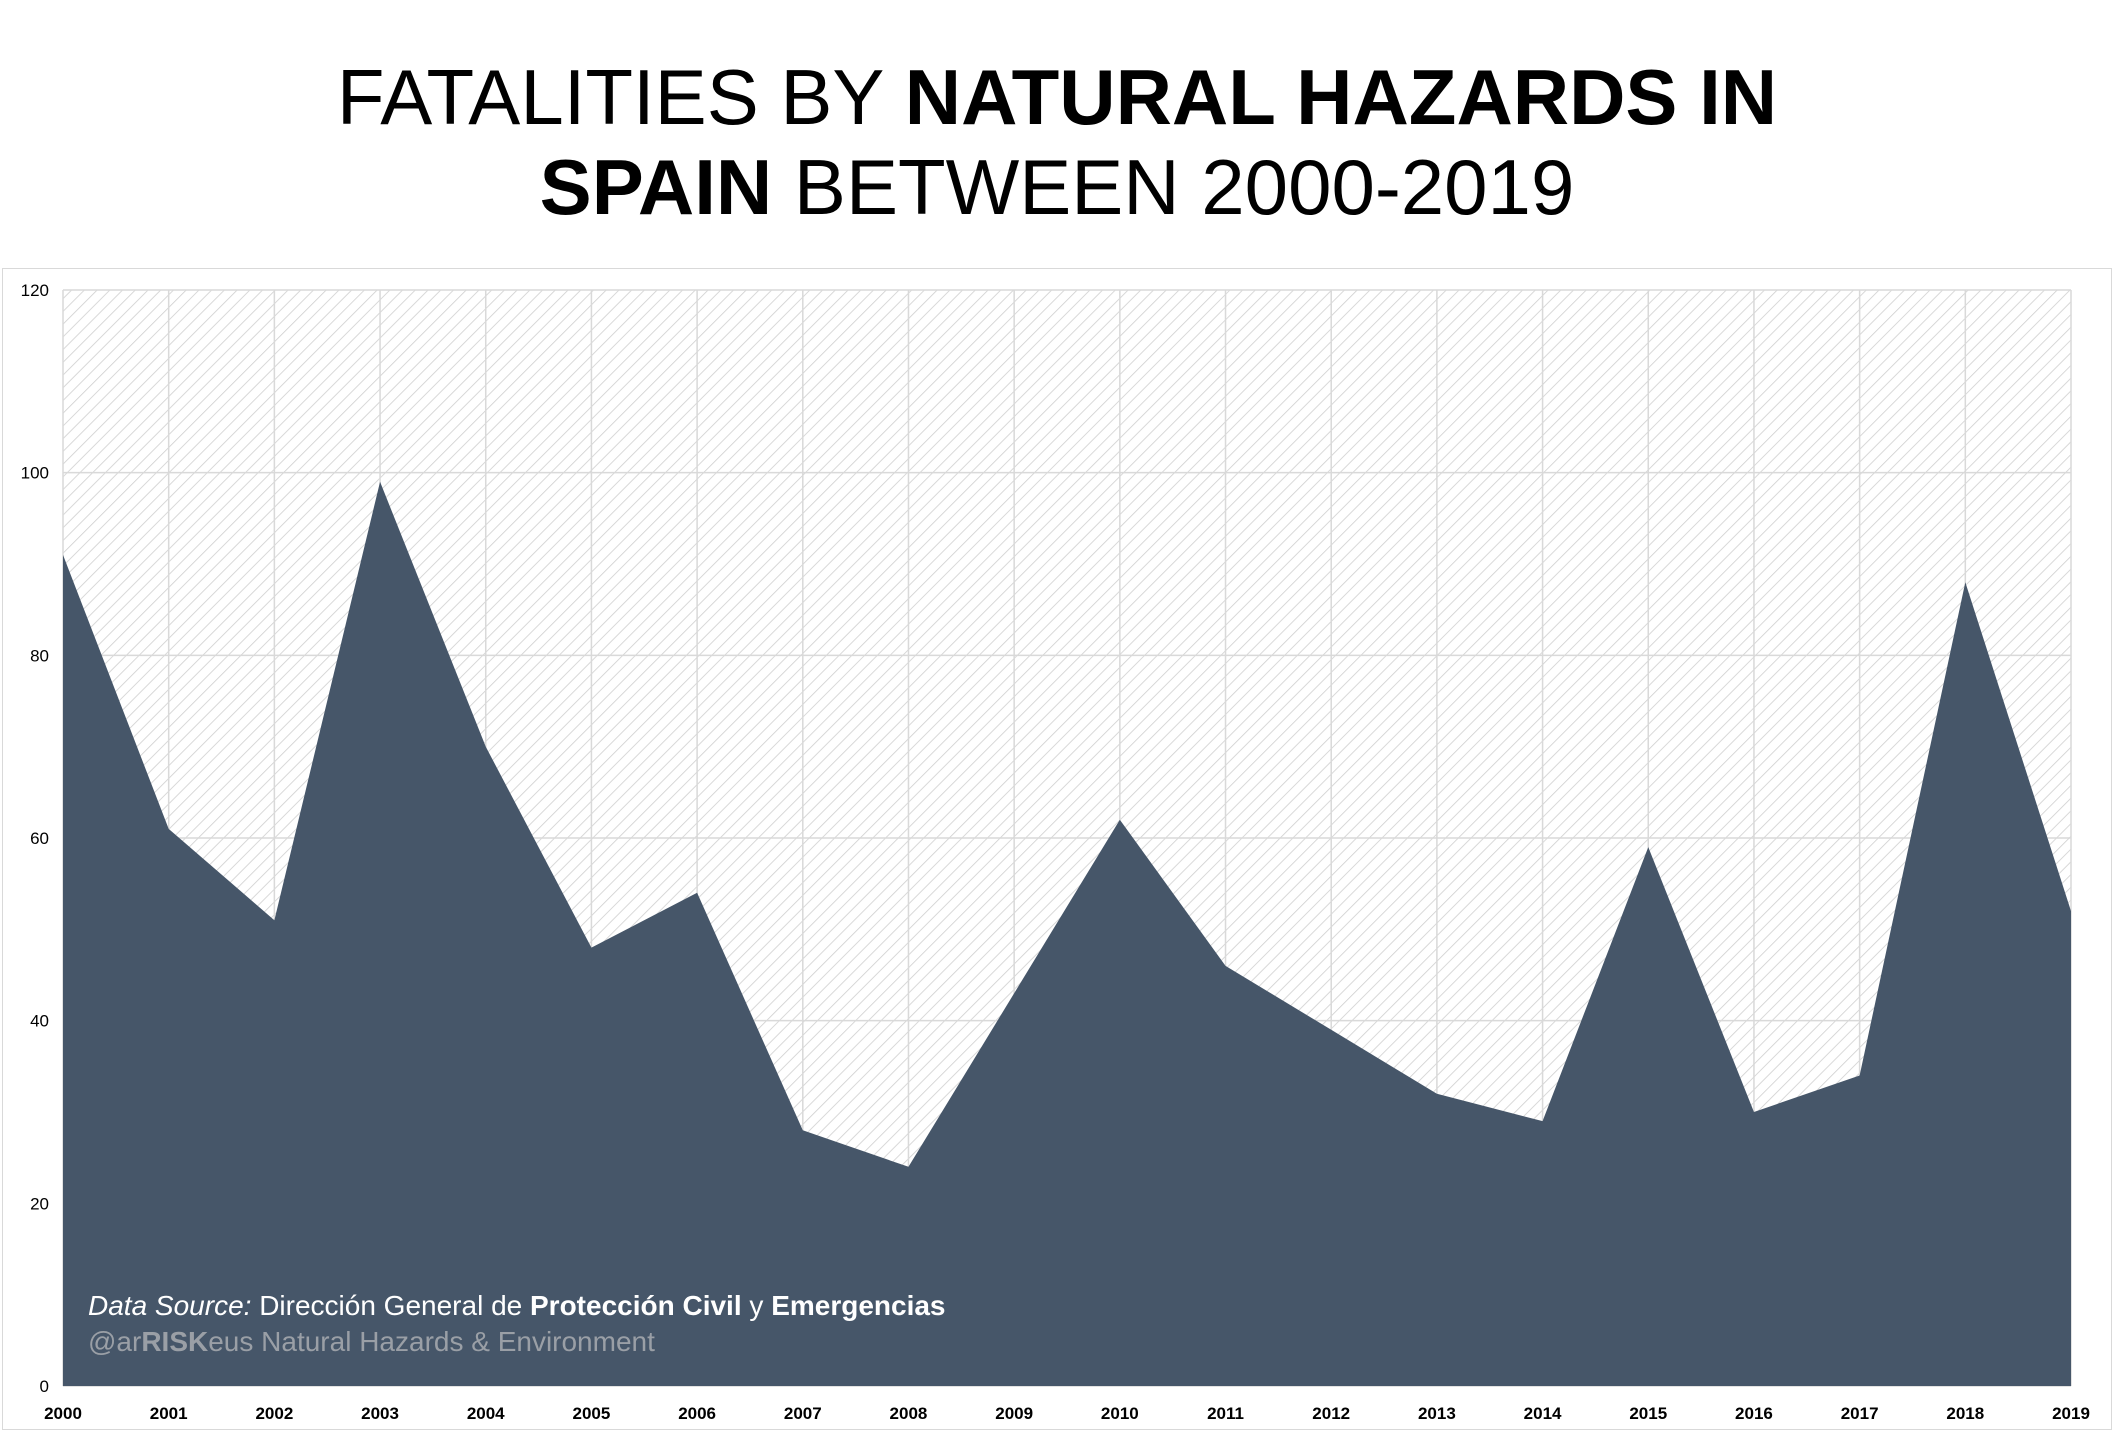  I want to click on x-tick-label: 2012, so click(1331, 1413).